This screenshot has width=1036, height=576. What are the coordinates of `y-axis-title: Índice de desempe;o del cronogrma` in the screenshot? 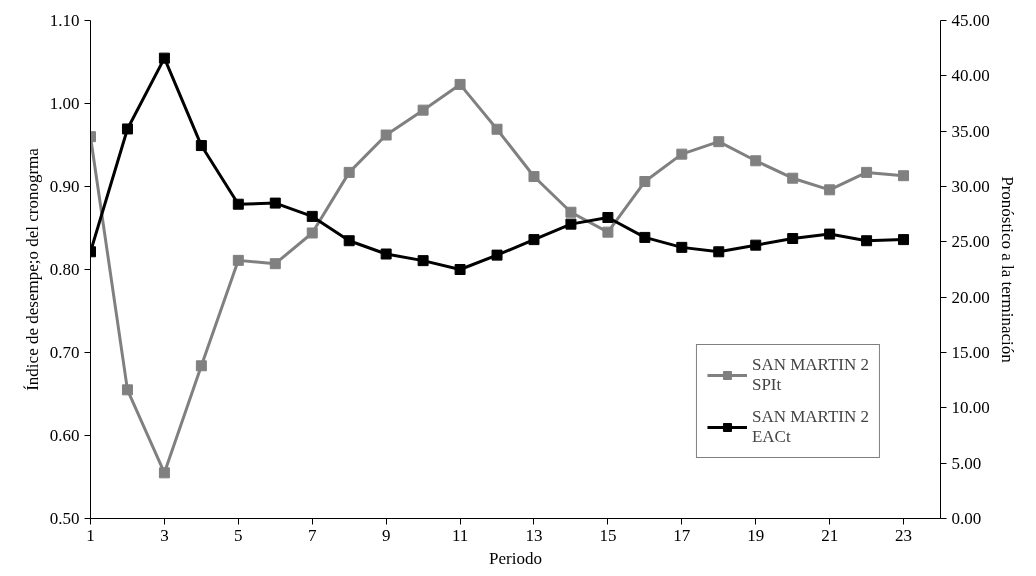 It's located at (32, 269).